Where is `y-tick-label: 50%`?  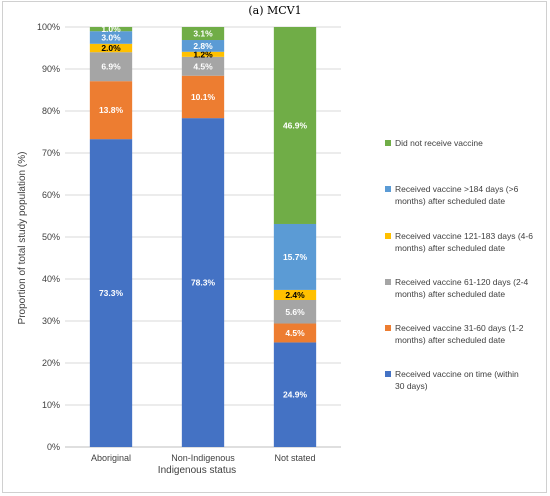
y-tick-label: 50% is located at coordinates (51, 237).